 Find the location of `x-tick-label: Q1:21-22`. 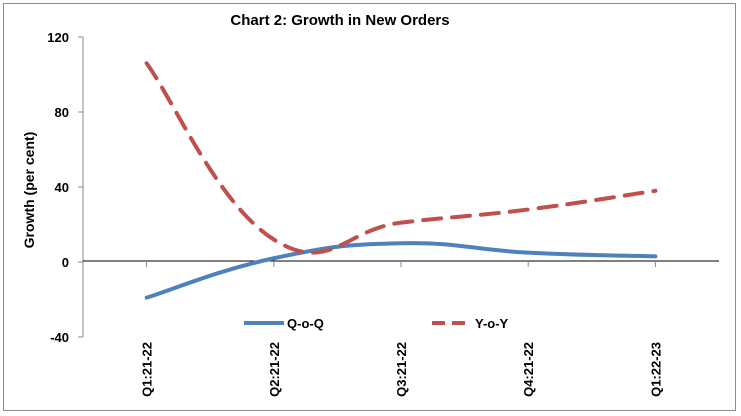

x-tick-label: Q1:21-22 is located at coordinates (147, 369).